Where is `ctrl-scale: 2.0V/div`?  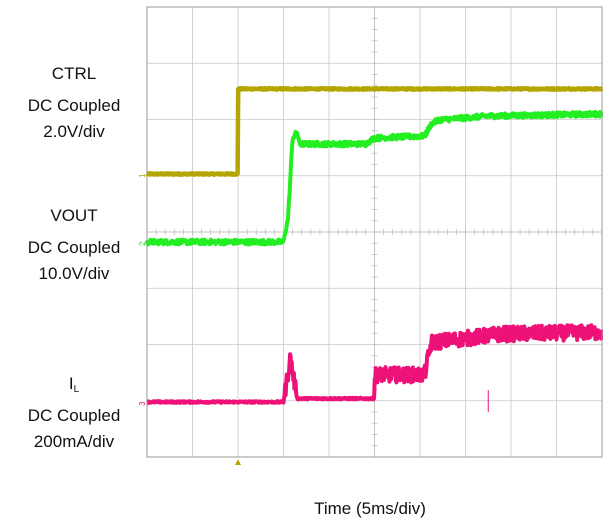 ctrl-scale: 2.0V/div is located at coordinates (74, 131).